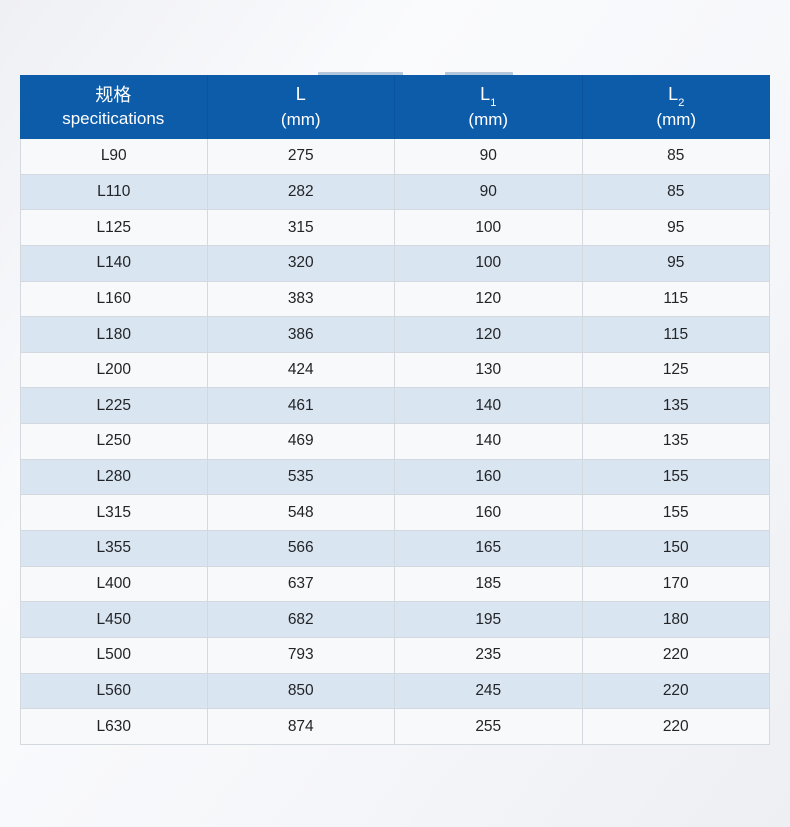 This screenshot has height=827, width=790. What do you see at coordinates (114, 192) in the screenshot?
I see `spec-cell: L110` at bounding box center [114, 192].